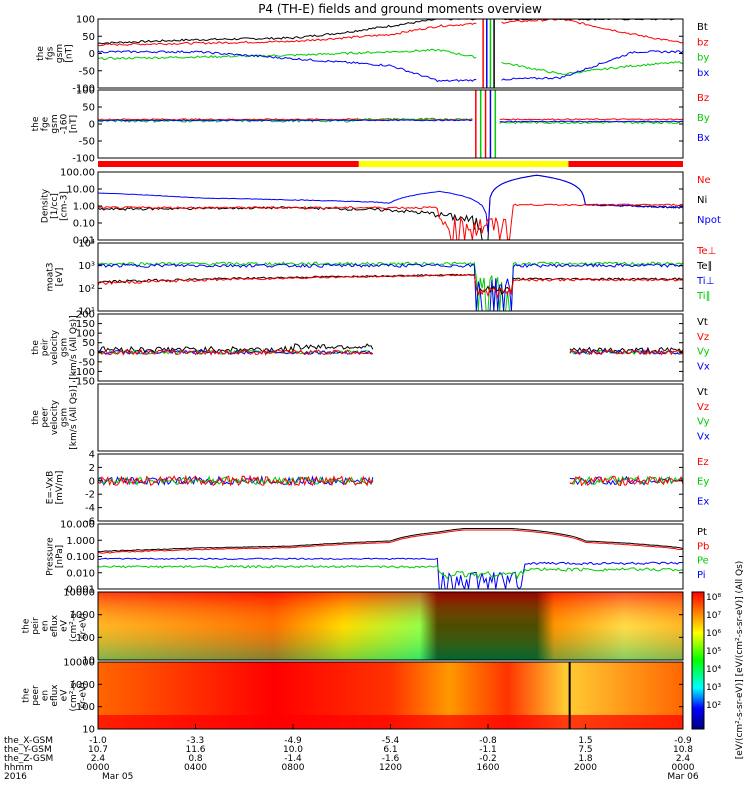  What do you see at coordinates (69, 53) in the screenshot?
I see `y-label-line: [nT]` at bounding box center [69, 53].